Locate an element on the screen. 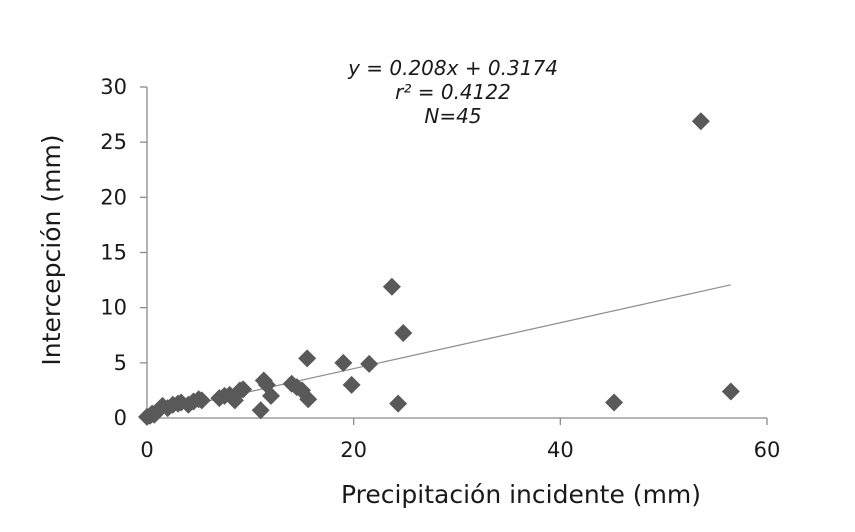  x-tick-label: 0 is located at coordinates (146, 450).